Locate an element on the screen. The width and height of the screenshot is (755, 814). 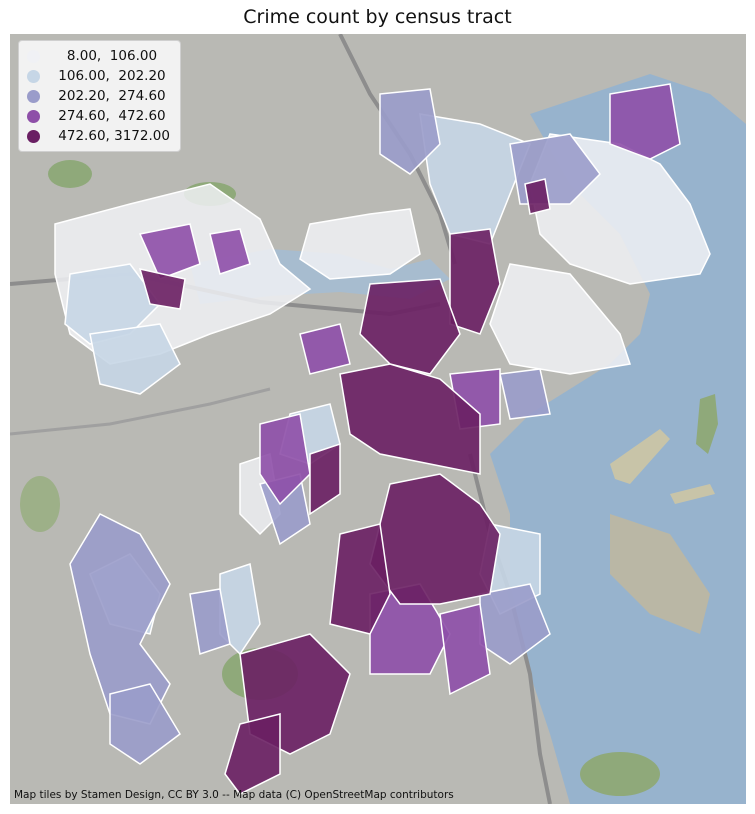
legend-label: 106.00, 202.20 is located at coordinates (110, 76).